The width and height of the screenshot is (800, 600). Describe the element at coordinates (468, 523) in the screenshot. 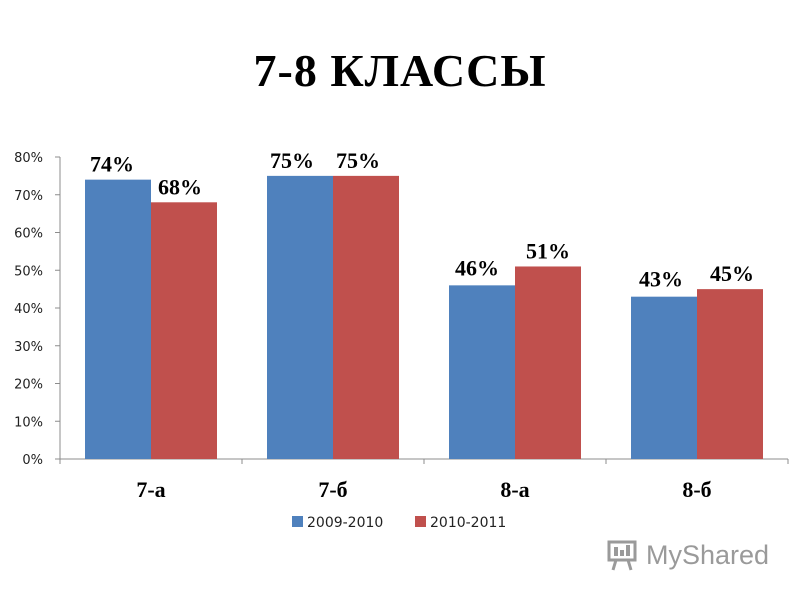

I see `legend-label: 2010-2011` at that location.